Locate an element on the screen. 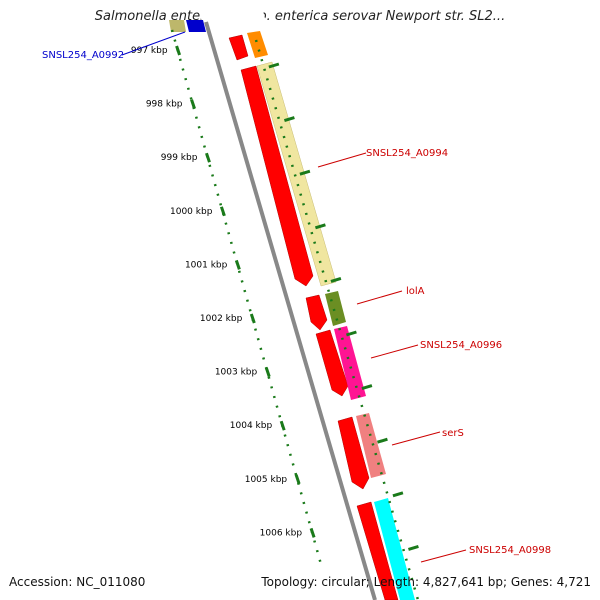 Image resolution: width=600 pixels, height=600 pixels. tick-label-1002: 1002 kbp is located at coordinates (221, 319).